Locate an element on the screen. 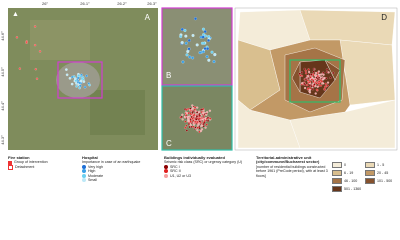 Image resolution: width=400 pixels, height=240 pixels. longitude-label: 26.3° is located at coordinates (152, 3).